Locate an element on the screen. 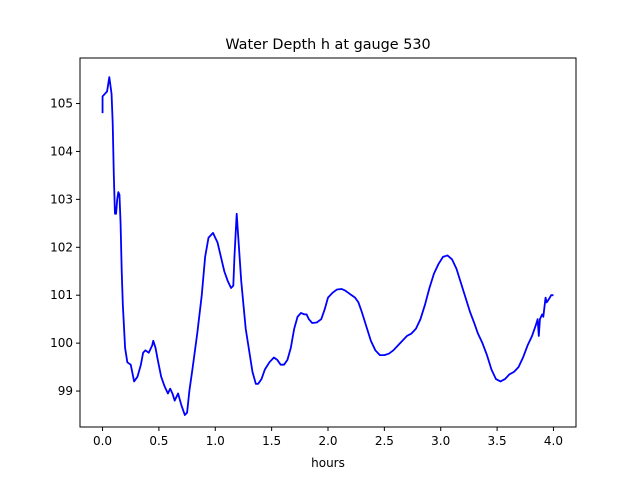 This screenshot has width=640, height=480. x-tick-label: 1.5 is located at coordinates (271, 441).